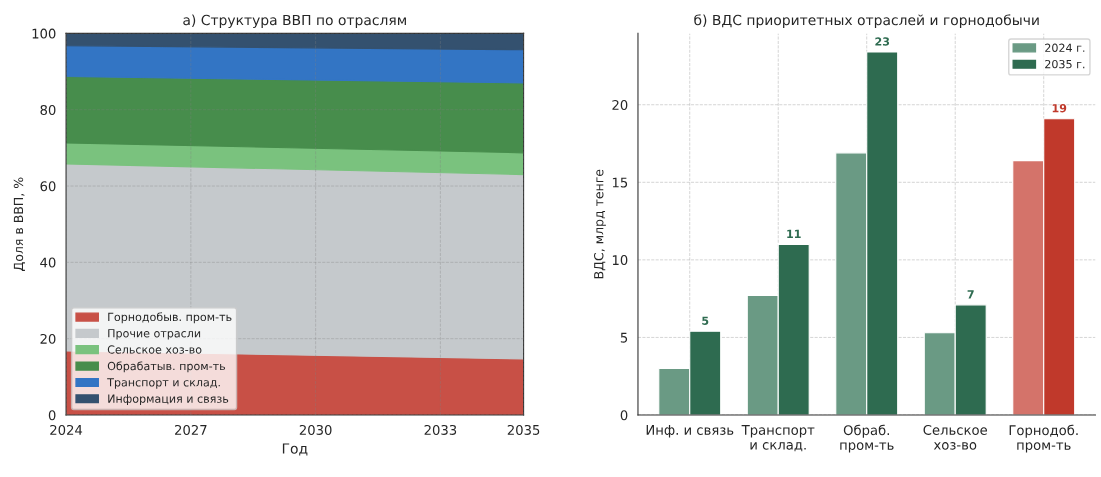  Describe the element at coordinates (163, 383) in the screenshot. I see `legend-label: Транспорт и склад.` at that location.